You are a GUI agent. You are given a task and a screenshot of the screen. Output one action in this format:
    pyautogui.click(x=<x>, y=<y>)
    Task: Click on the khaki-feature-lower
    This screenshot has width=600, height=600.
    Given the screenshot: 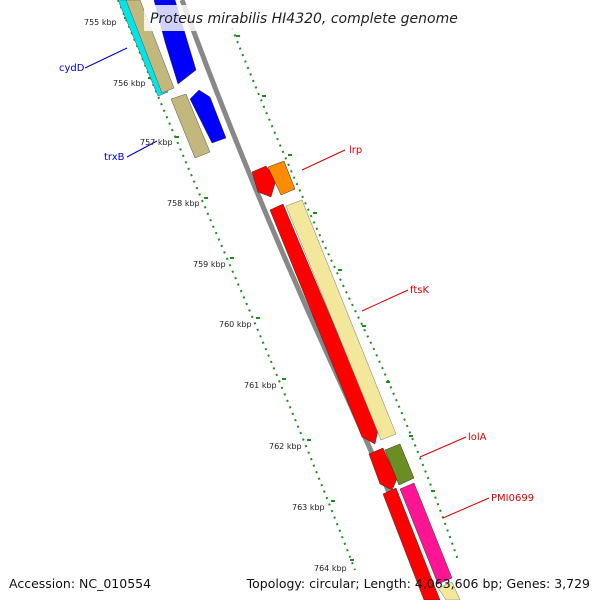 What is the action you would take?
    pyautogui.click(x=190, y=126)
    